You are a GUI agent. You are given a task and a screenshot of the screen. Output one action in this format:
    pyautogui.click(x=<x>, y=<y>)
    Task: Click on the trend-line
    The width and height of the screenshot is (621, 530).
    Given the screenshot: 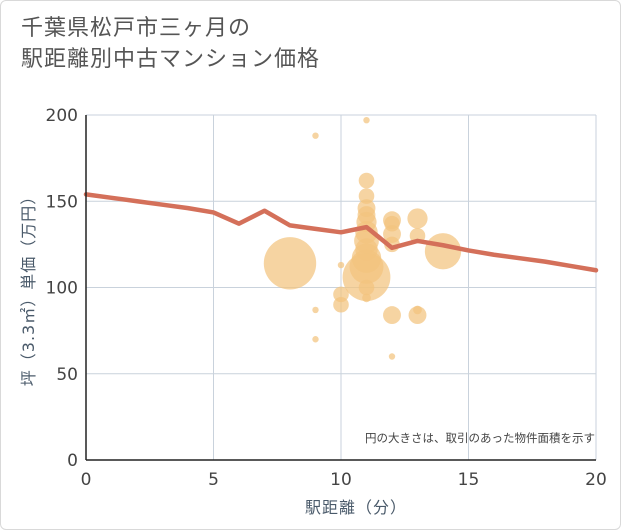 What is the action you would take?
    pyautogui.click(x=341, y=232)
    